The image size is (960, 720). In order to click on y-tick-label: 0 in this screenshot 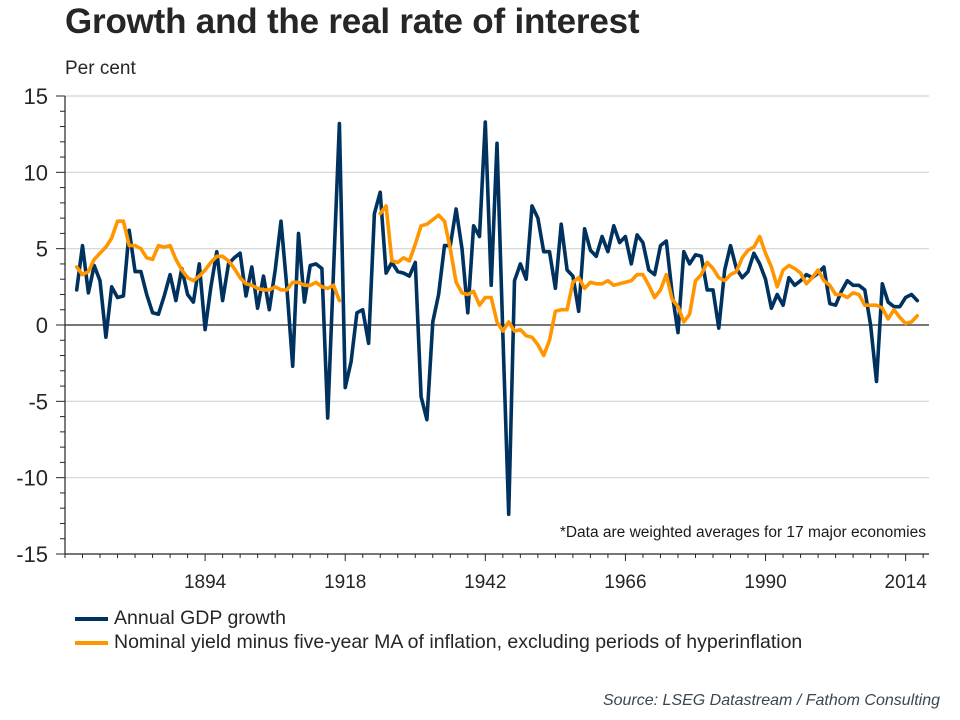, I will do `click(42, 325)`.